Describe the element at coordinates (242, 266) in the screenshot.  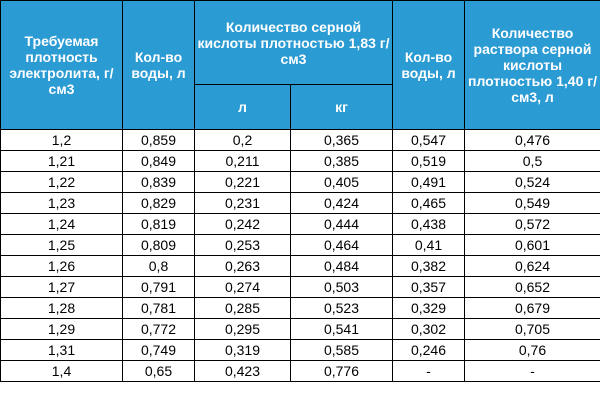
I see `cell-acid-liters: 0,263` at that location.